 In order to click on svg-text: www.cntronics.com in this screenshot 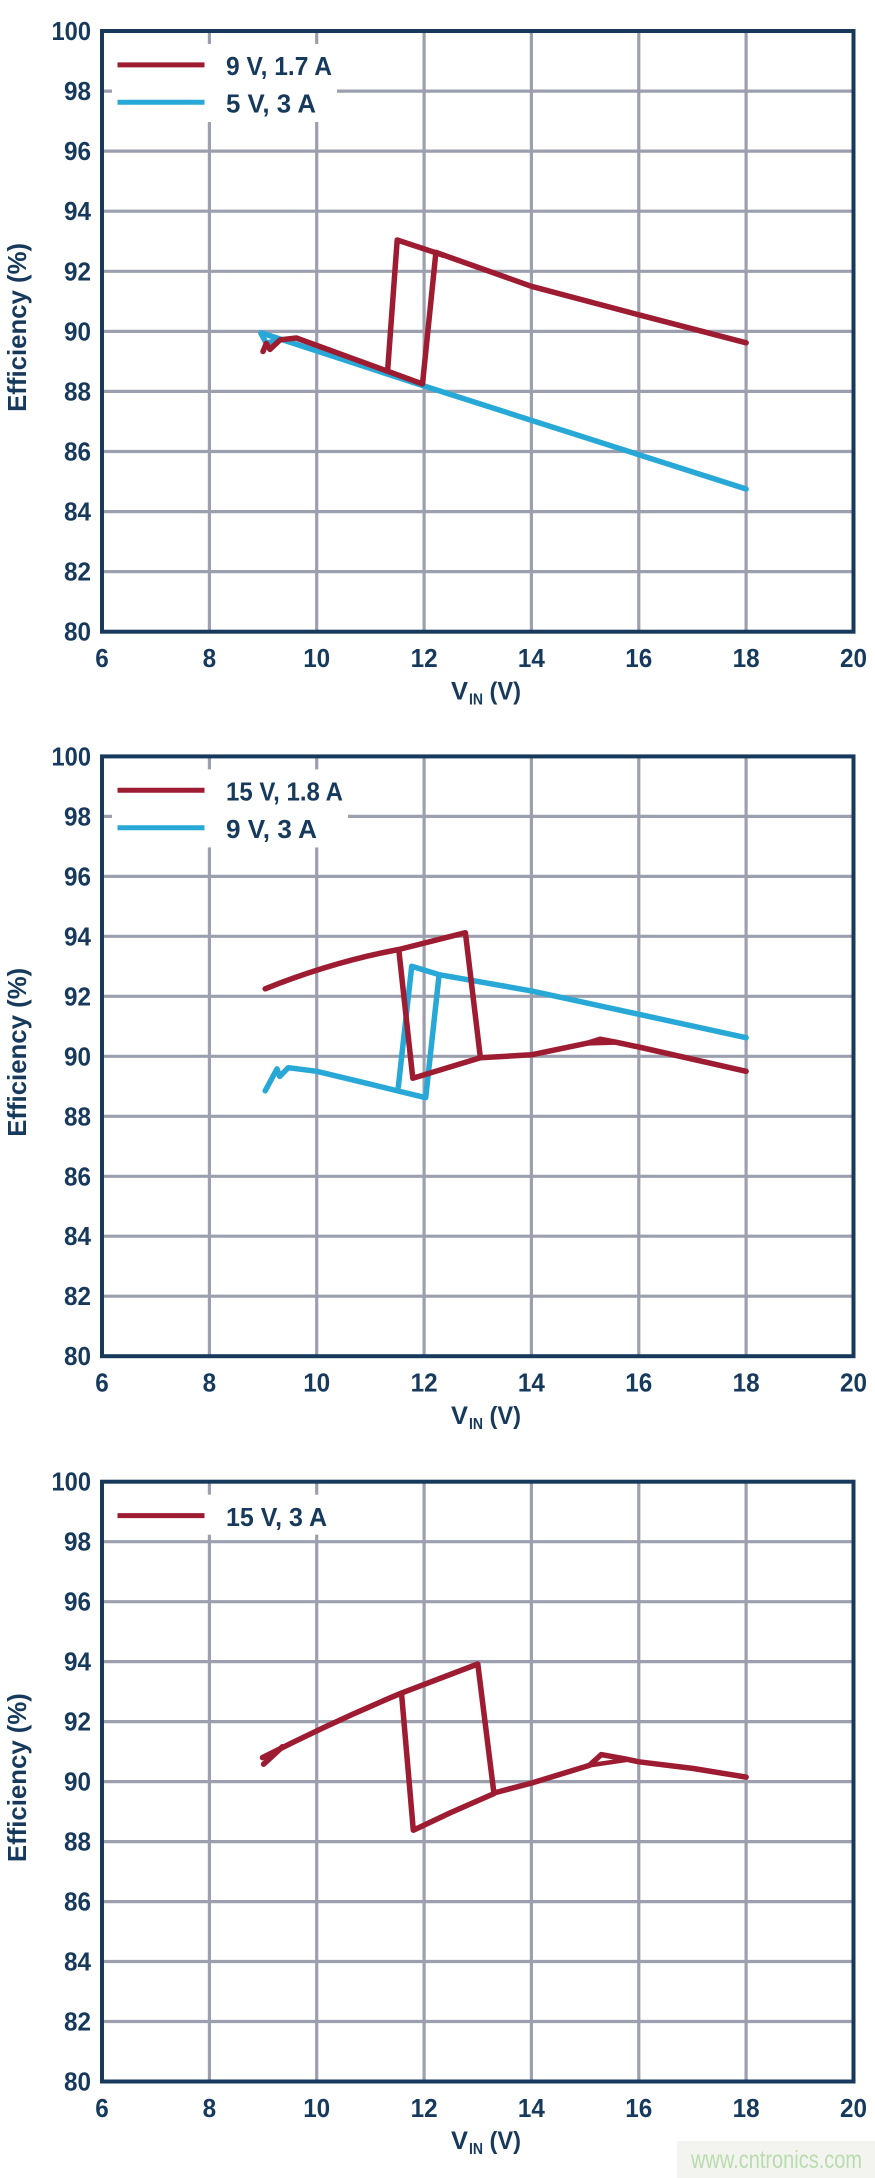, I will do `click(776, 2160)`.